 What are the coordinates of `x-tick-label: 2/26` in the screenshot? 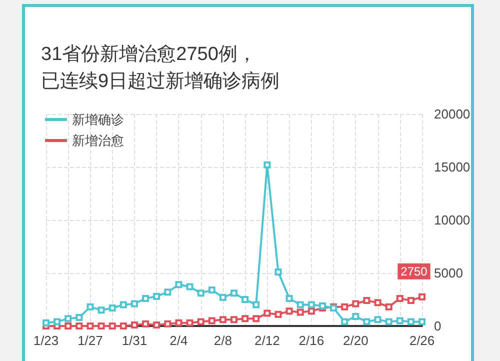 It's located at (422, 340).